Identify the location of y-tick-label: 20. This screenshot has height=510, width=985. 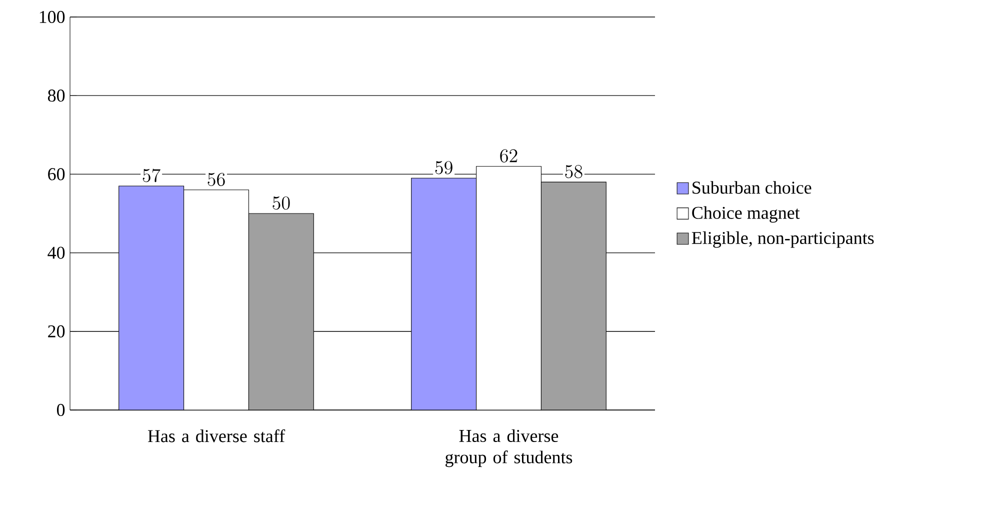
(56, 331).